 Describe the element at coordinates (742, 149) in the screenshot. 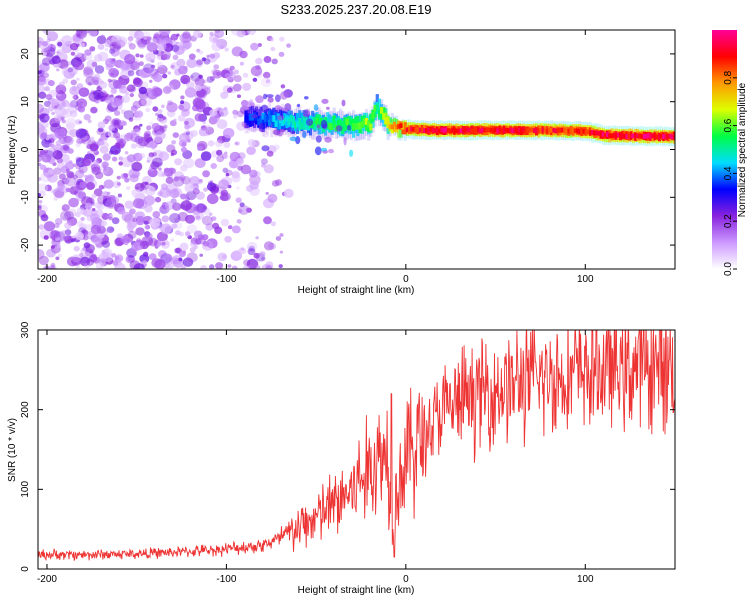

I see `colorbar-label: Normalized spectral amplitude` at that location.